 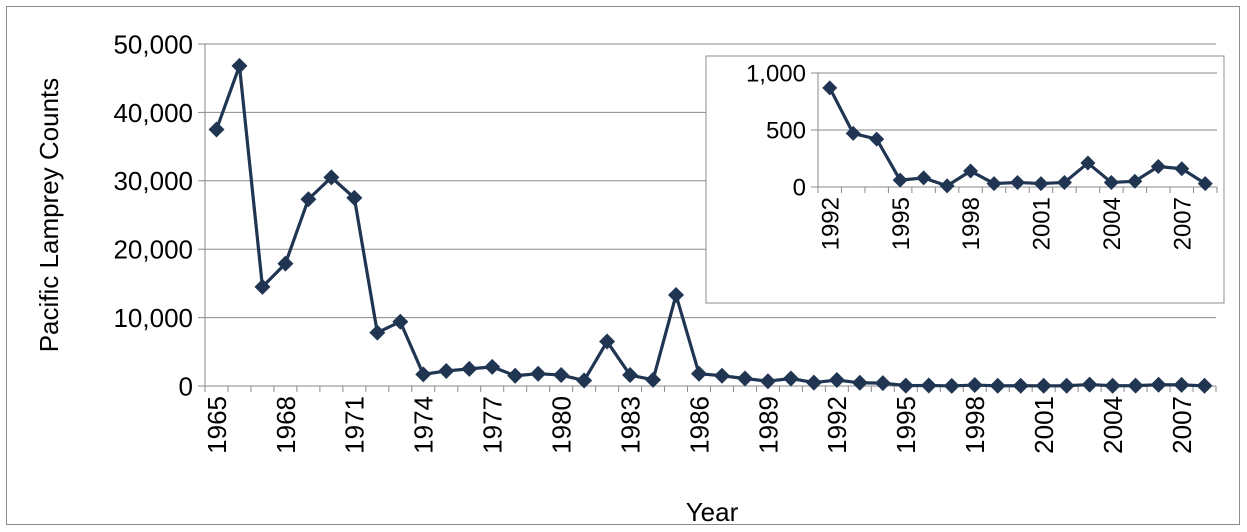 What do you see at coordinates (424, 425) in the screenshot?
I see `x-tick-label: 1974` at bounding box center [424, 425].